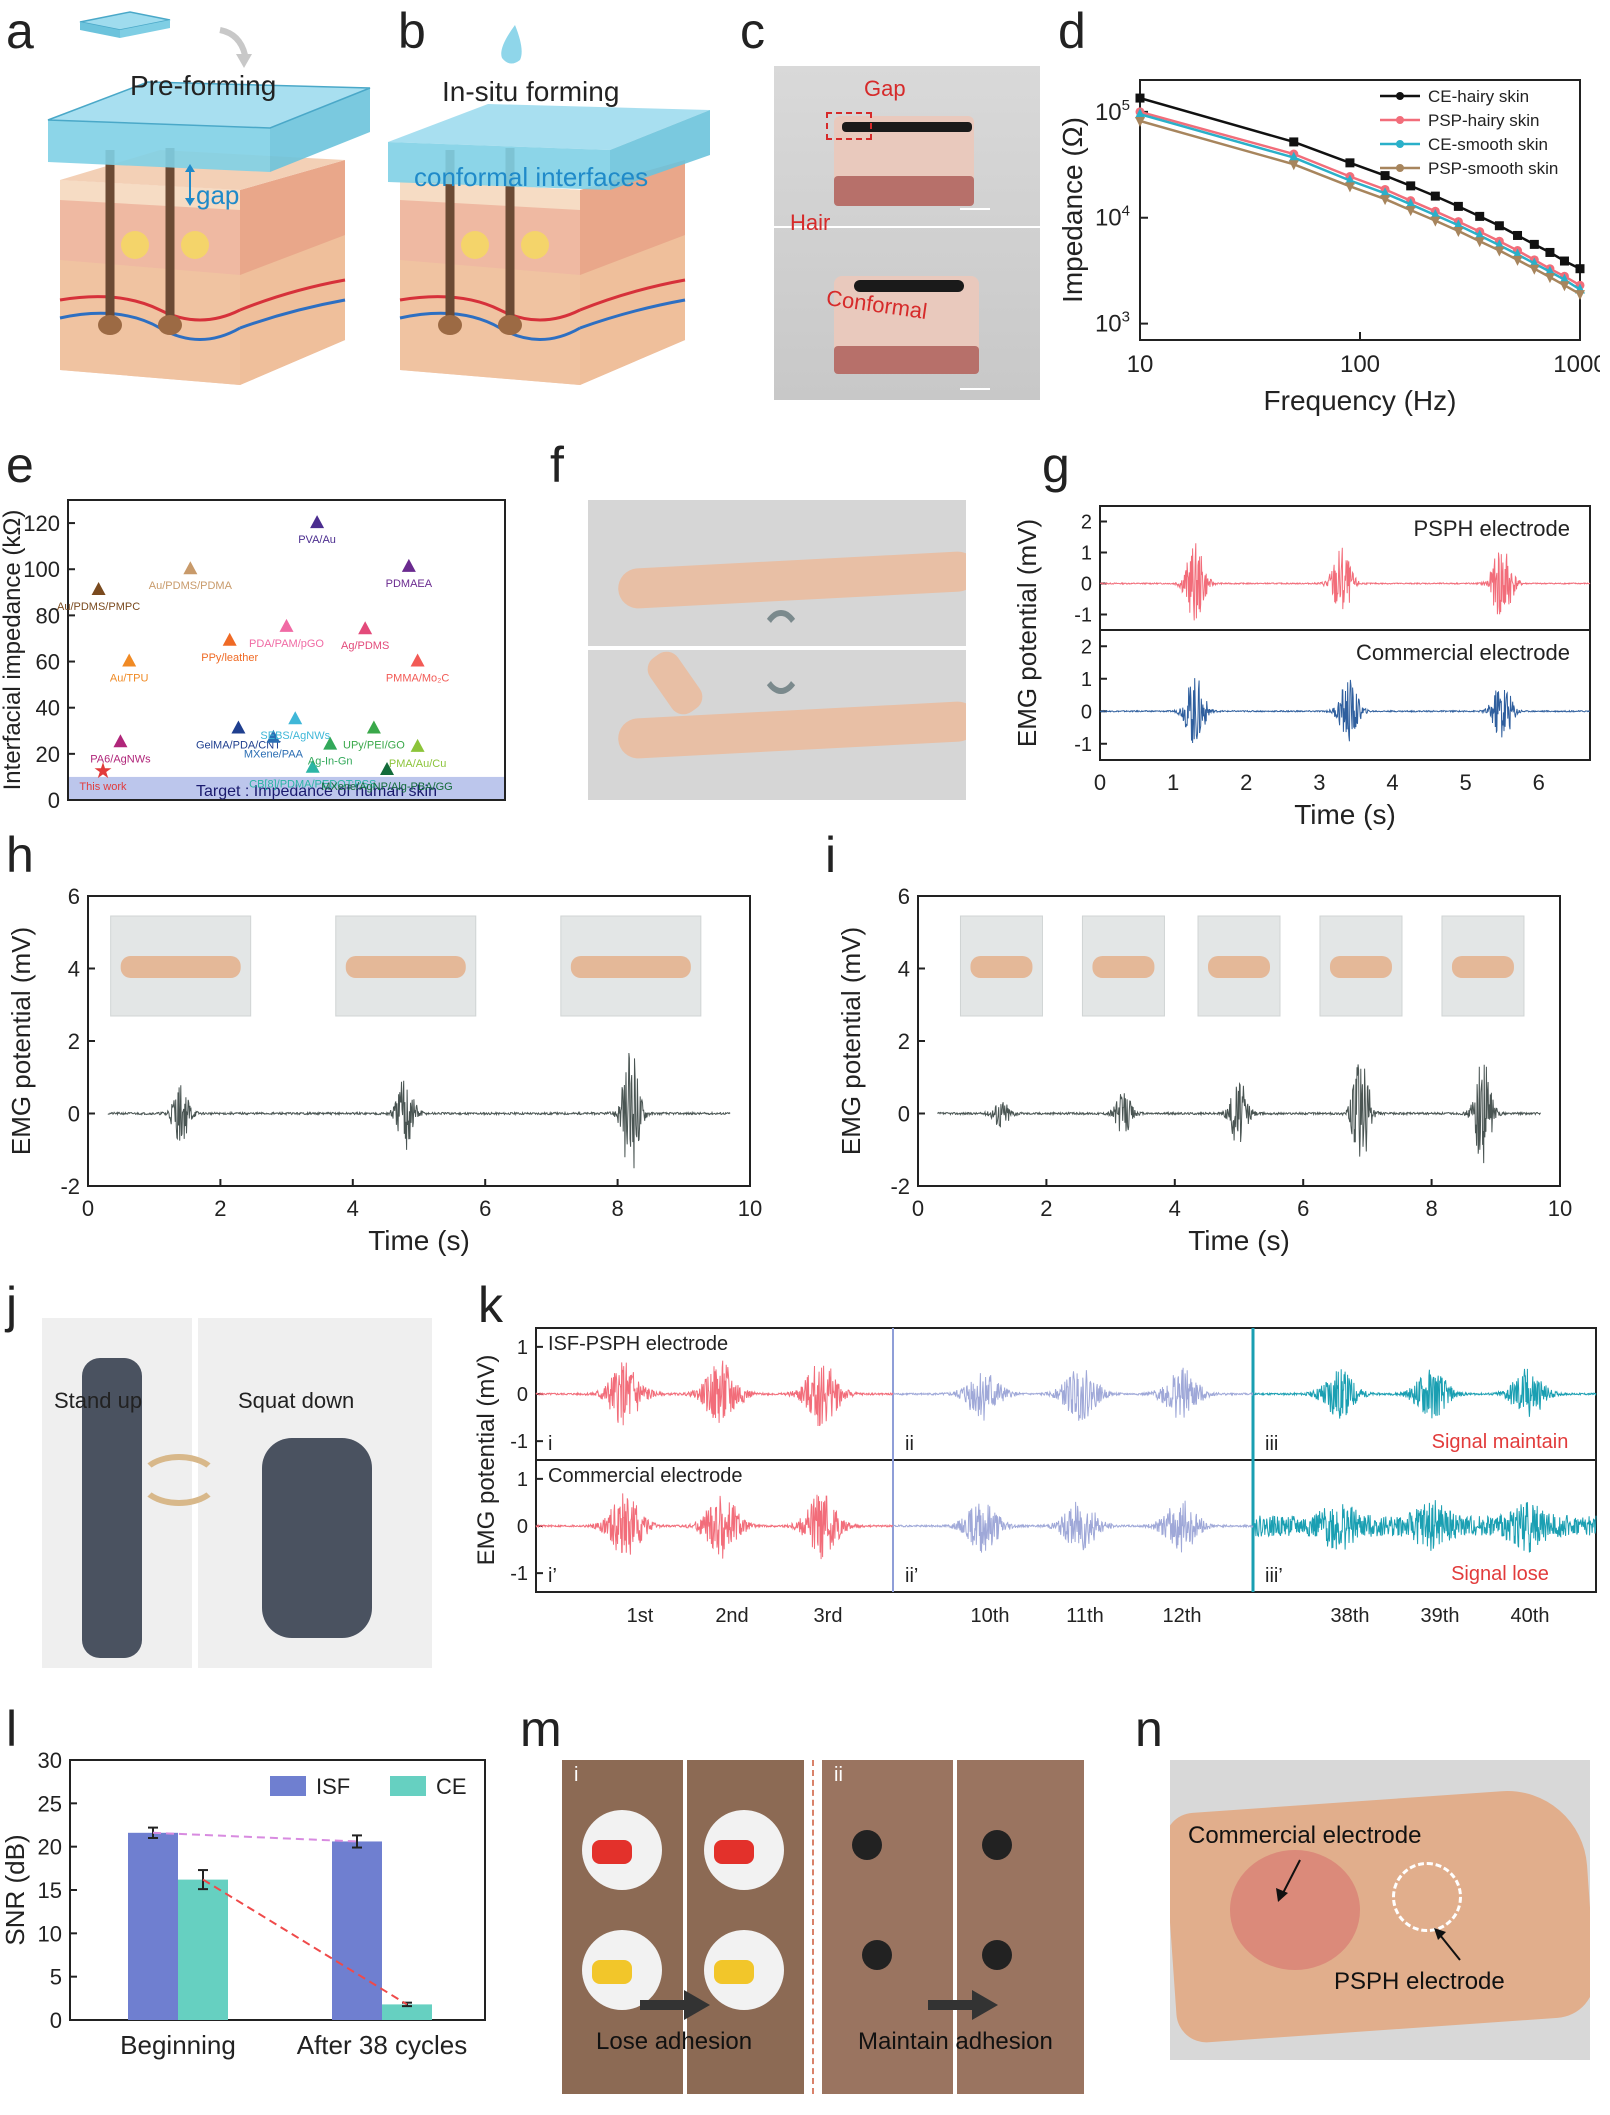  What do you see at coordinates (904, 969) in the screenshot?
I see `y-tick-label: 4` at bounding box center [904, 969].